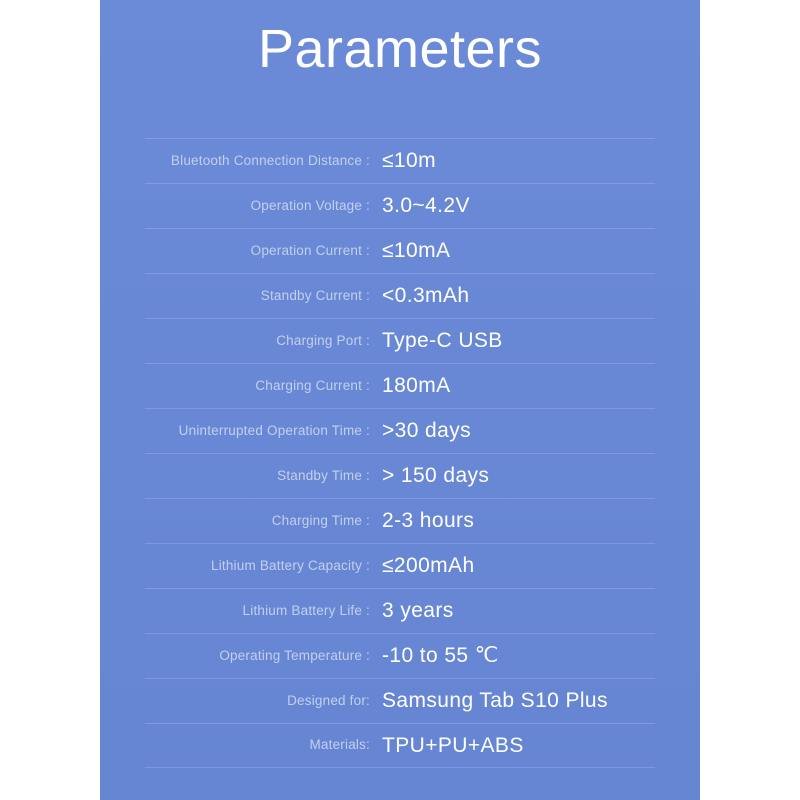 The height and width of the screenshot is (800, 800). I want to click on page-title: Parameters, so click(400, 49).